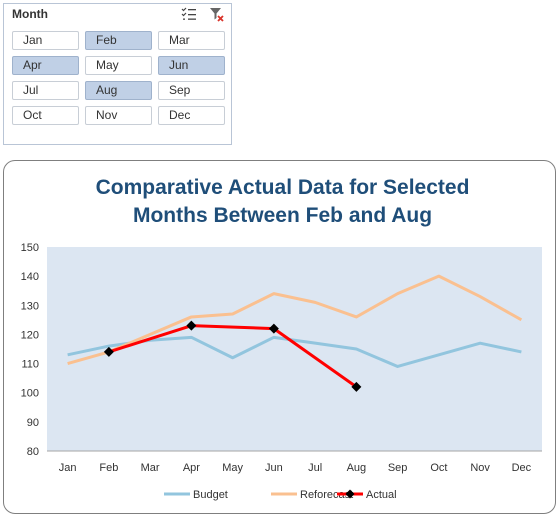 The image size is (560, 519). Describe the element at coordinates (381, 495) in the screenshot. I see `legend-label: Actual` at that location.